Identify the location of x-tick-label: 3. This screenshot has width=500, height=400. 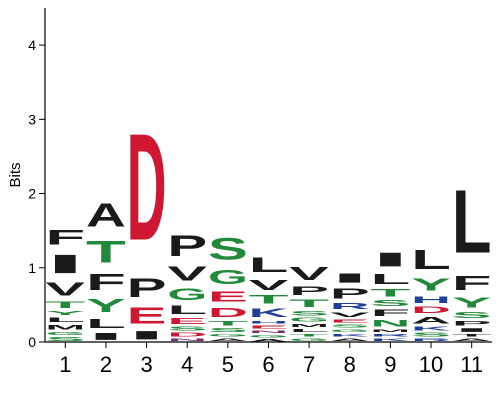
(146, 364).